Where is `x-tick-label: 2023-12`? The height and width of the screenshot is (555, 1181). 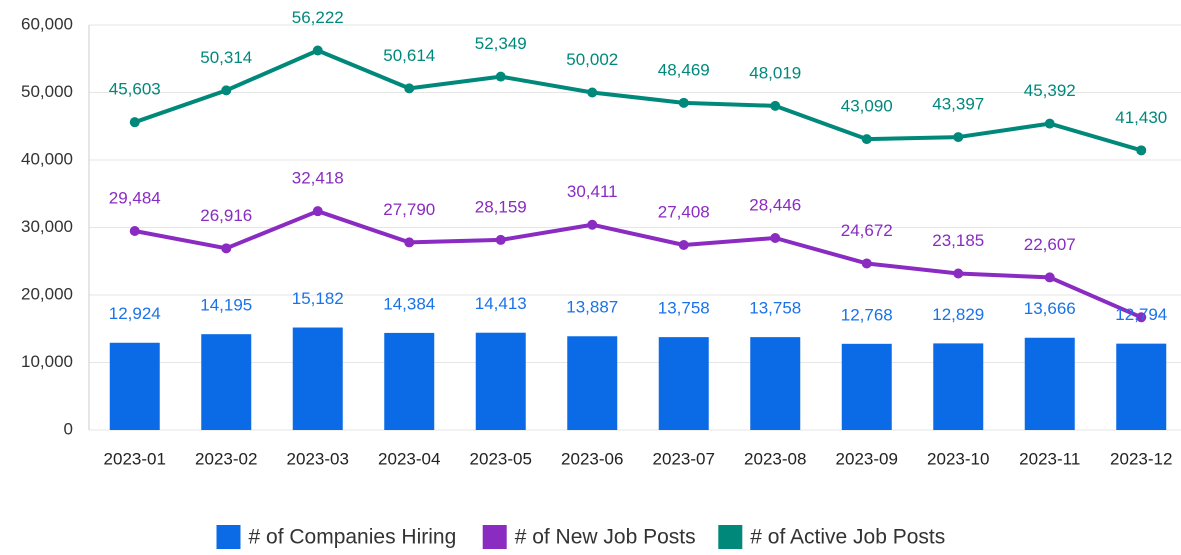
x-tick-label: 2023-12 is located at coordinates (1141, 458).